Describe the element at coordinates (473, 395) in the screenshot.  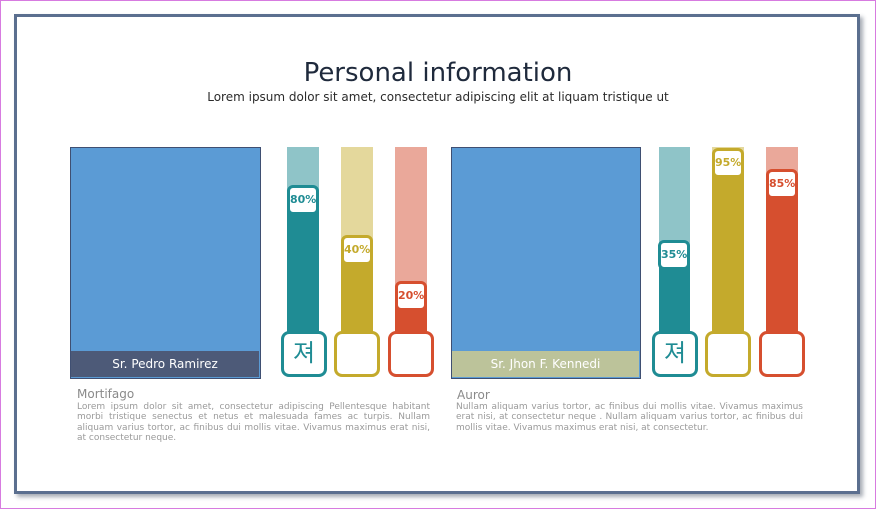
I see `profile-role: Auror` at that location.